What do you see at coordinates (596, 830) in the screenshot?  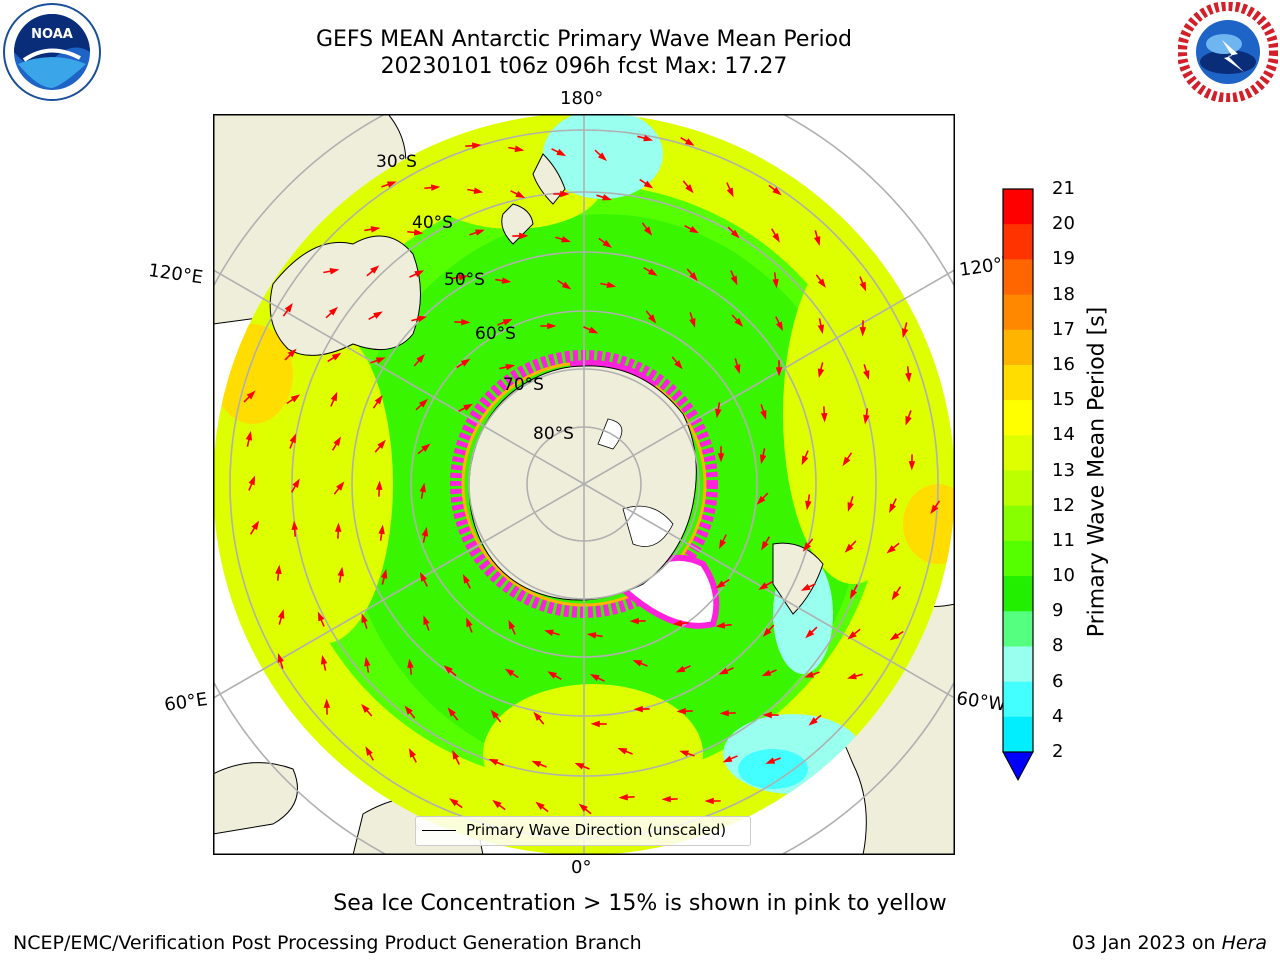 I see `legend-label: Primary Wave Direction (unscaled)` at bounding box center [596, 830].